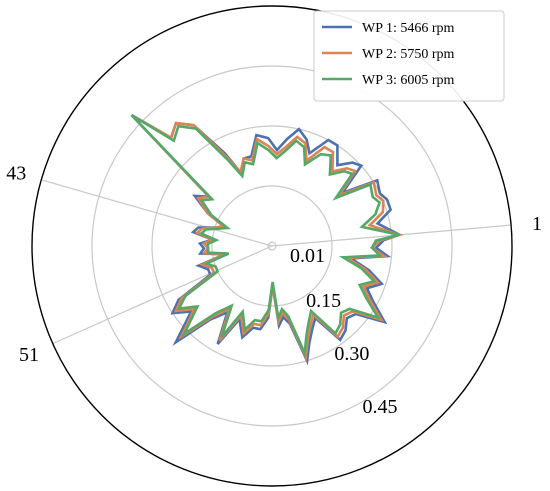 The height and width of the screenshot is (491, 550). What do you see at coordinates (408, 80) in the screenshot?
I see `legend-label-3: WP 3: 6005 rpm` at bounding box center [408, 80].